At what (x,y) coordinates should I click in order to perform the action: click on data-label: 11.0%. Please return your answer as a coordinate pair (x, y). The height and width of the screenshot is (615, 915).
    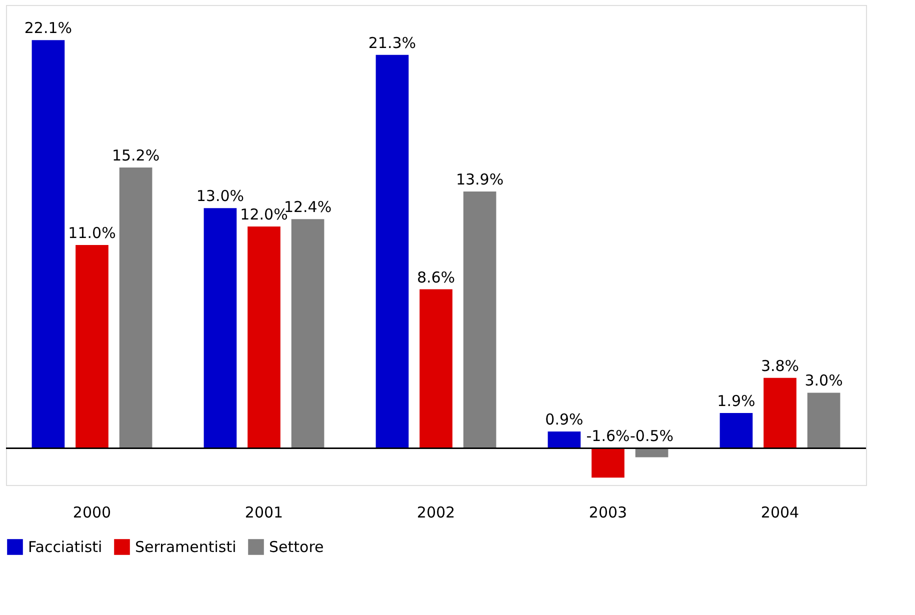
    Looking at the image, I should click on (92, 233).